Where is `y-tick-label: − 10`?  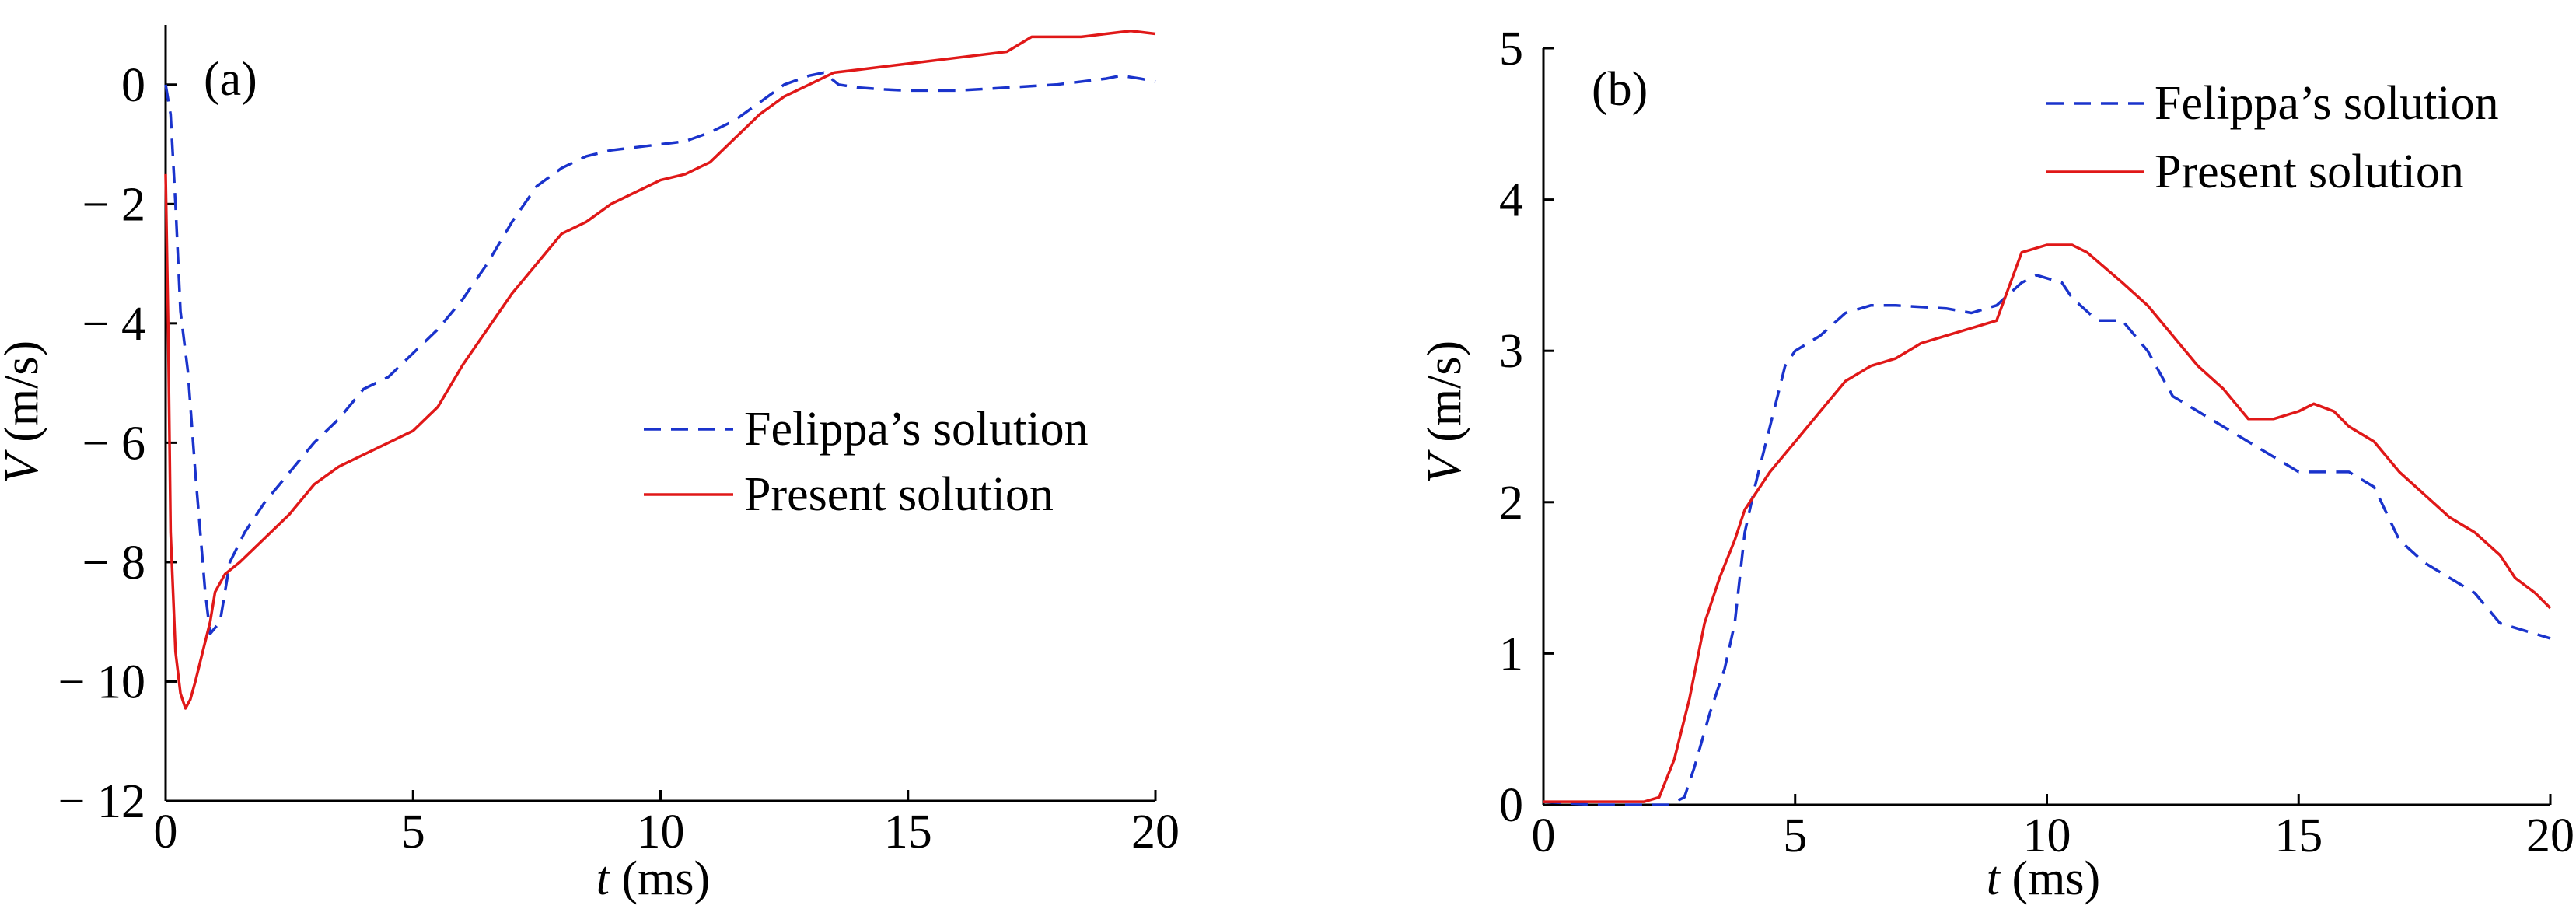
y-tick-label: − 10 is located at coordinates (101, 682).